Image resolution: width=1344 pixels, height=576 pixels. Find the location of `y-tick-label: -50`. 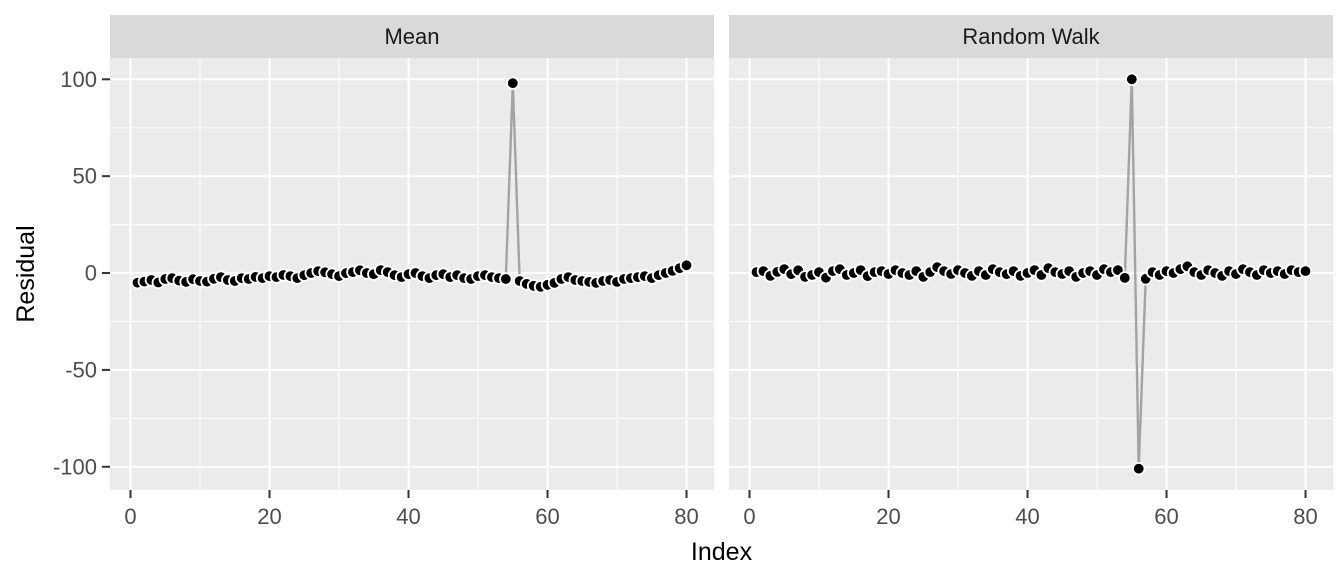

y-tick-label: -50 is located at coordinates (81, 369).